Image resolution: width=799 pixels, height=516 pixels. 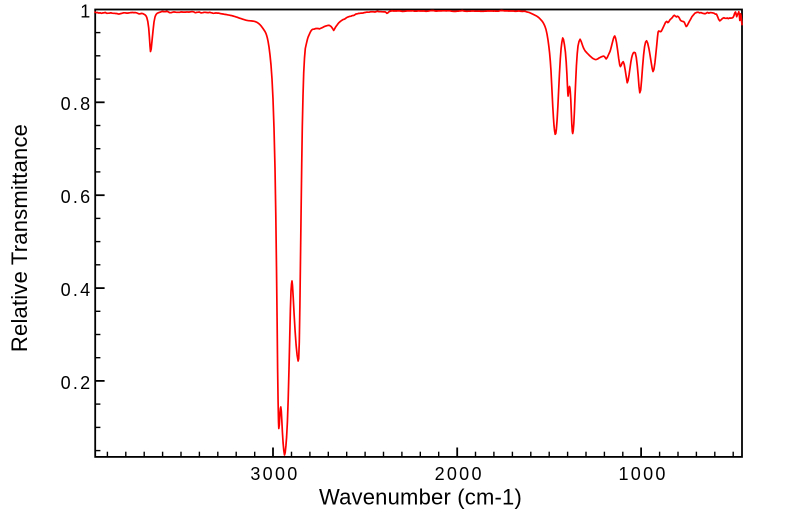 What do you see at coordinates (274, 474) in the screenshot?
I see `svg-text: 3000` at bounding box center [274, 474].